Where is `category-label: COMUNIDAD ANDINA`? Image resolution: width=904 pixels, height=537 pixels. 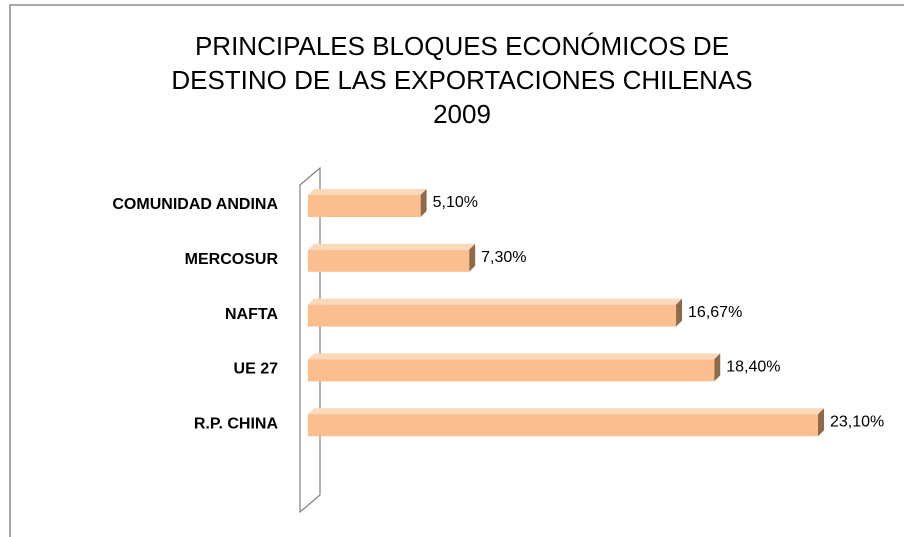 category-label: COMUNIDAD ANDINA is located at coordinates (195, 204).